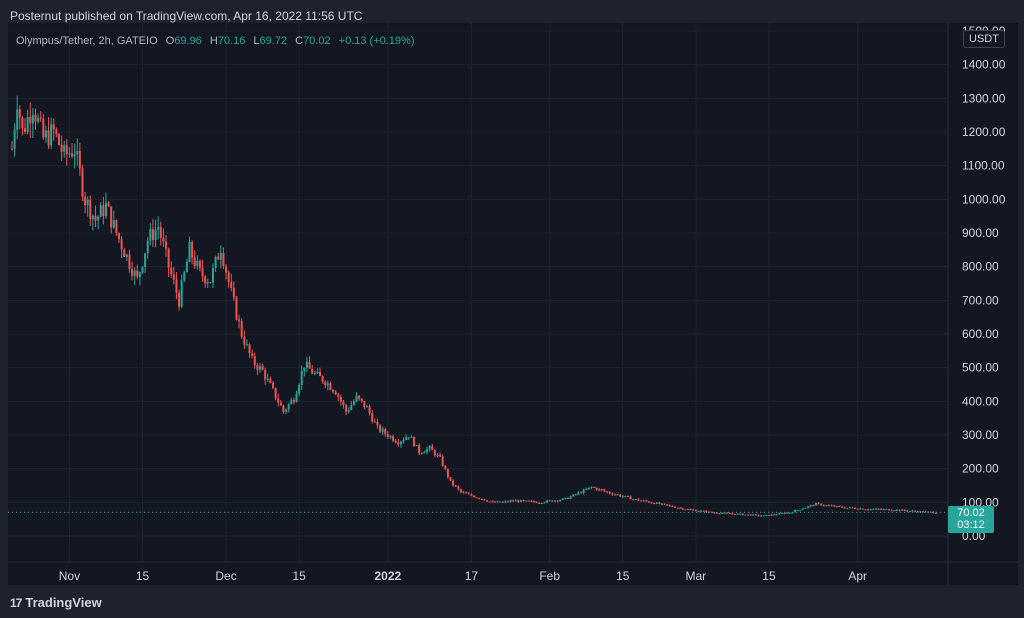 Image resolution: width=1024 pixels, height=618 pixels. What do you see at coordinates (256, 41) in the screenshot?
I see `low-label: L` at bounding box center [256, 41].